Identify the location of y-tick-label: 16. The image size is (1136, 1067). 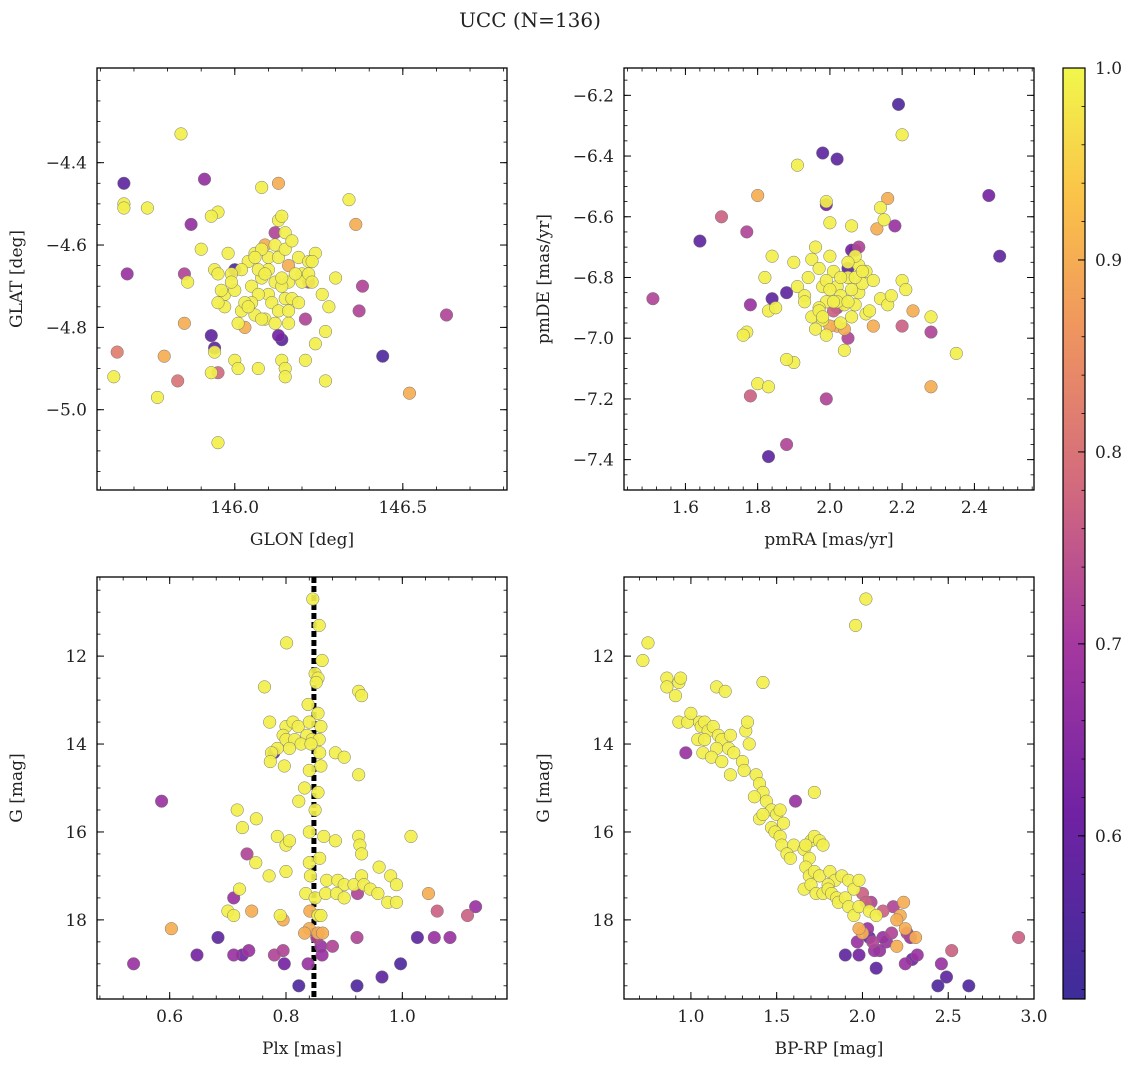
(76, 833).